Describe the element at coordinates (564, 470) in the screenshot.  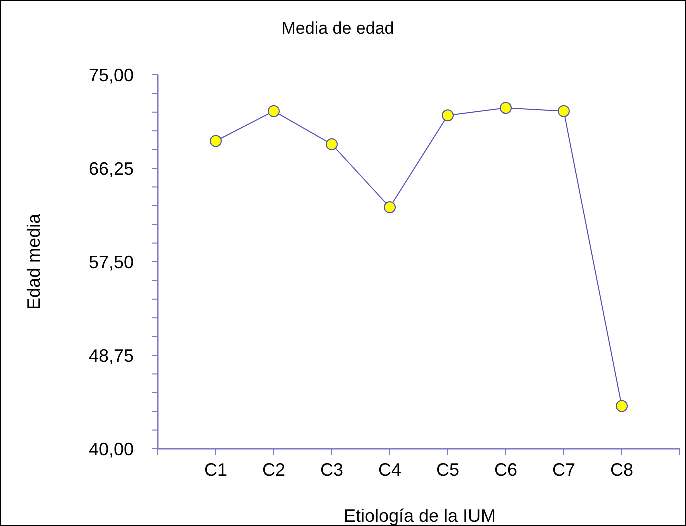
I see `x-tick-label: C7` at that location.